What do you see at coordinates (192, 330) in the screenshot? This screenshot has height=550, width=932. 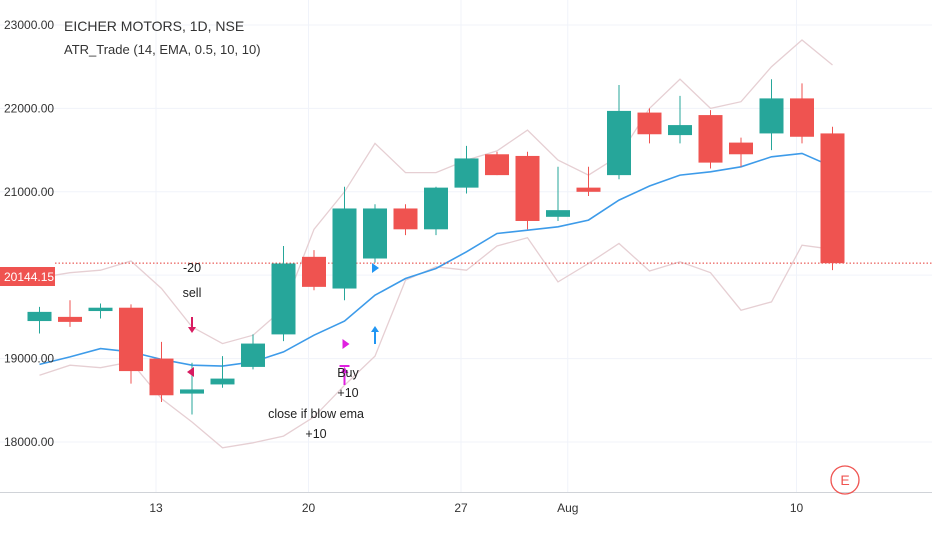 I see `sell-arrow-head` at bounding box center [192, 330].